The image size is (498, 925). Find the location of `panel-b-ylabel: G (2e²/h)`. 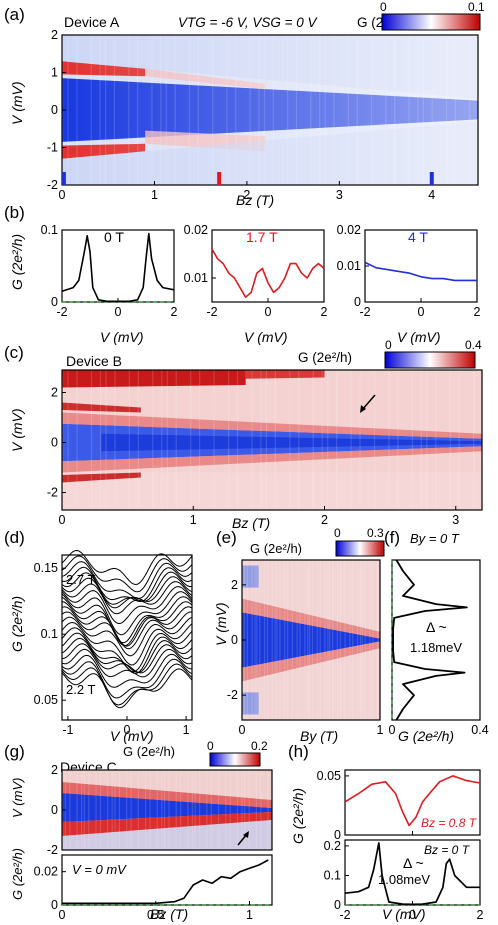

panel-b-ylabel: G (2e²/h) is located at coordinates (17, 262).